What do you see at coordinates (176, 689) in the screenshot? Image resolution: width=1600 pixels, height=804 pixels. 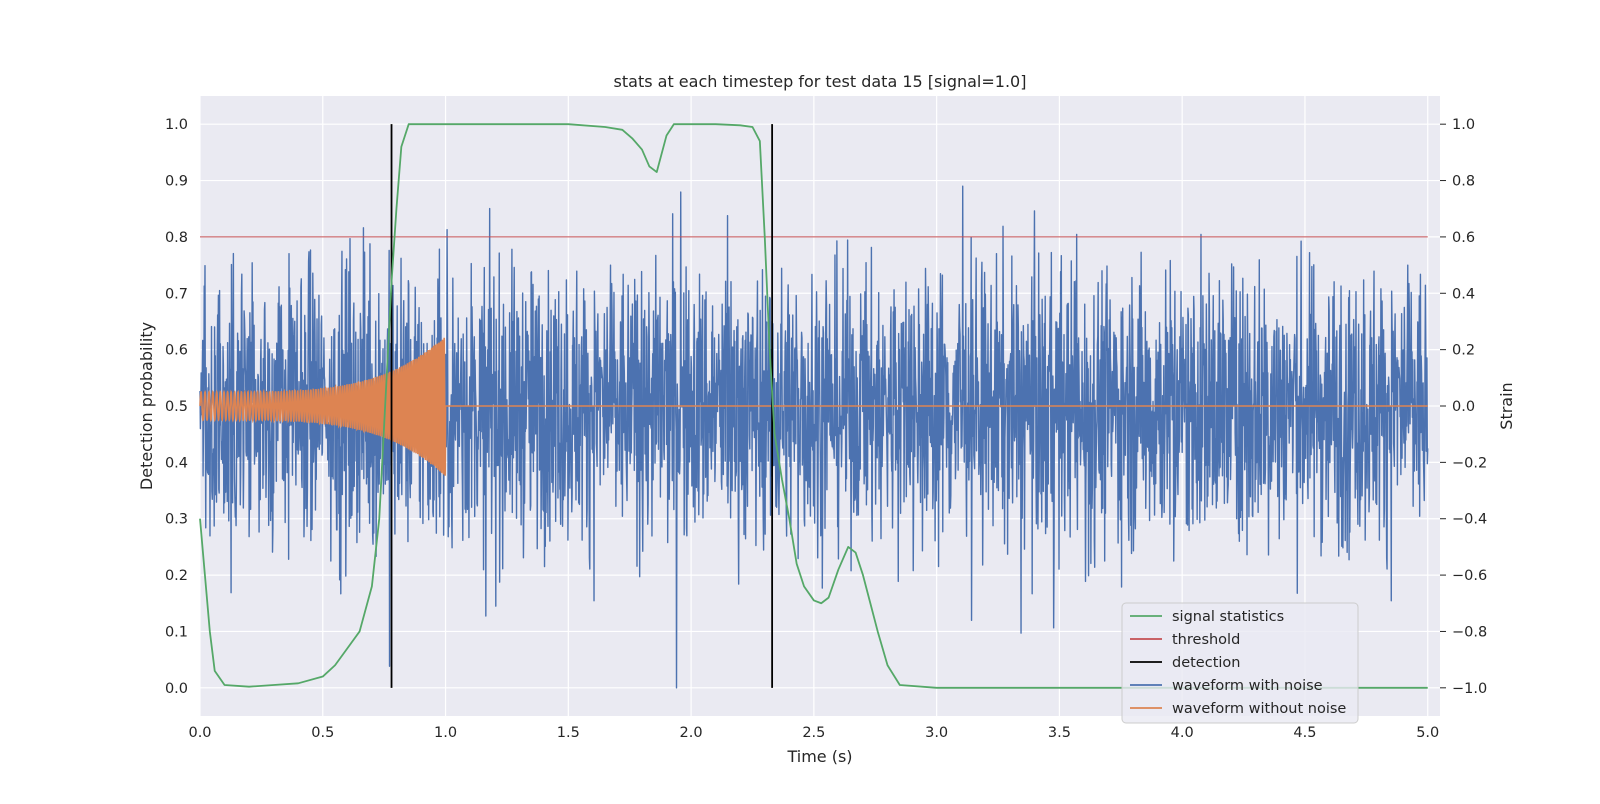 I see `y-left-tick-label: 0.0` at bounding box center [176, 689].